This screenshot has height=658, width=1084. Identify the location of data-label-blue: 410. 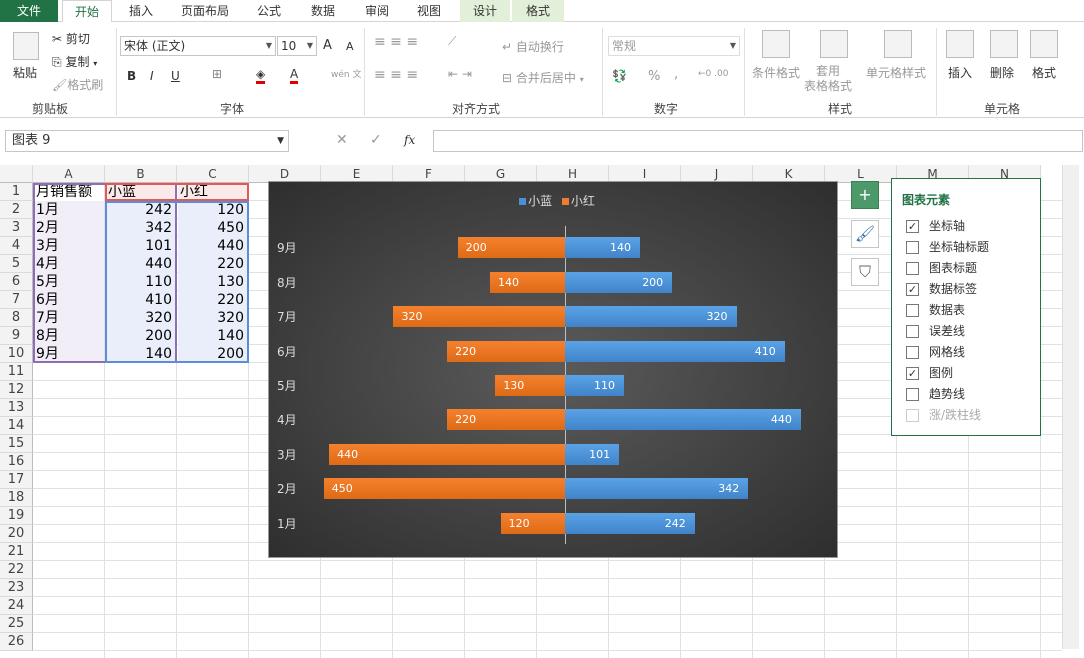
(765, 351).